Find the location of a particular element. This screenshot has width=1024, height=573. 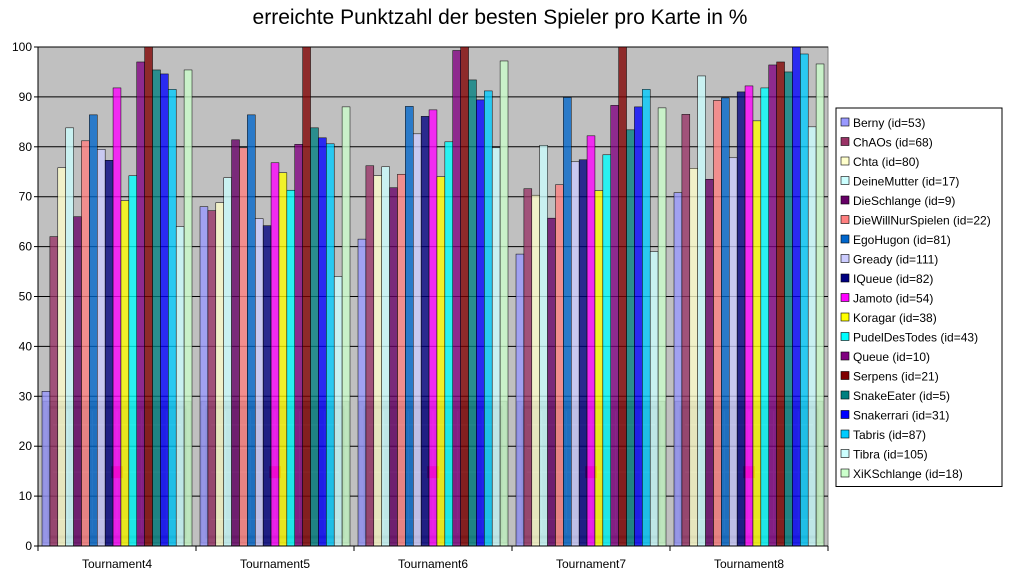

x-tick-label: Tournament4 is located at coordinates (117, 564).